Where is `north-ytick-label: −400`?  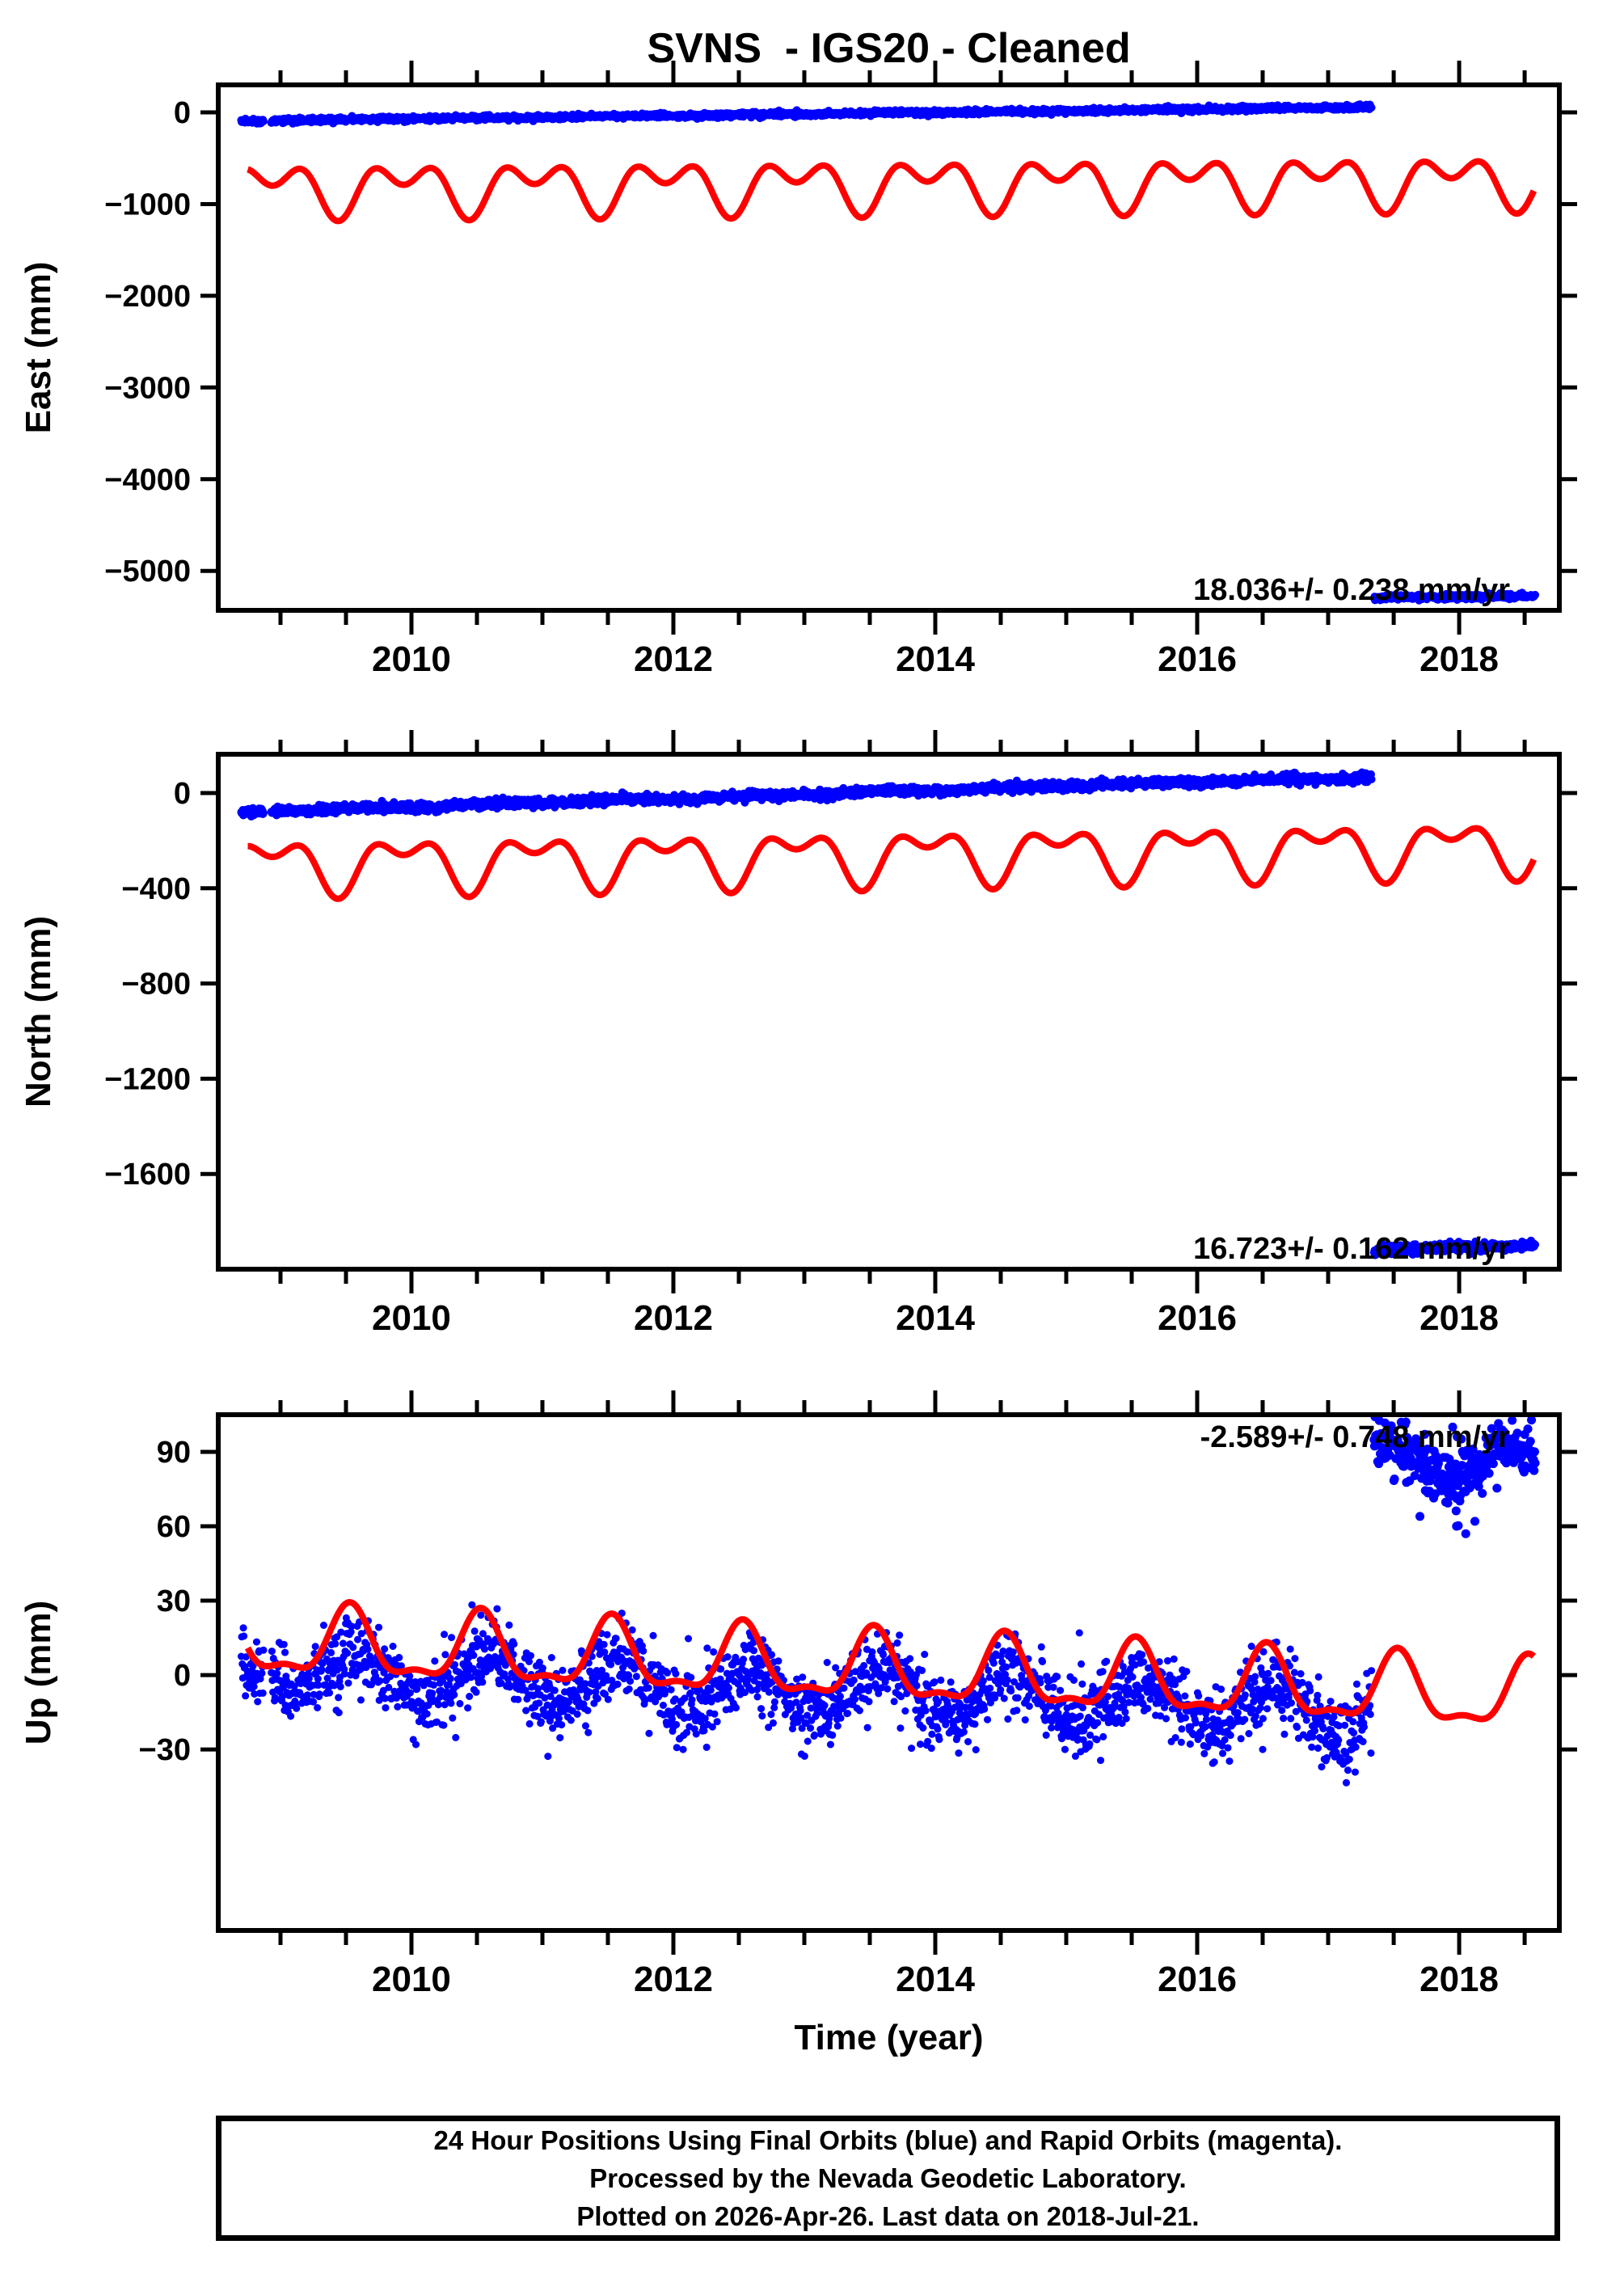
north-ytick-label: −400 is located at coordinates (156, 889).